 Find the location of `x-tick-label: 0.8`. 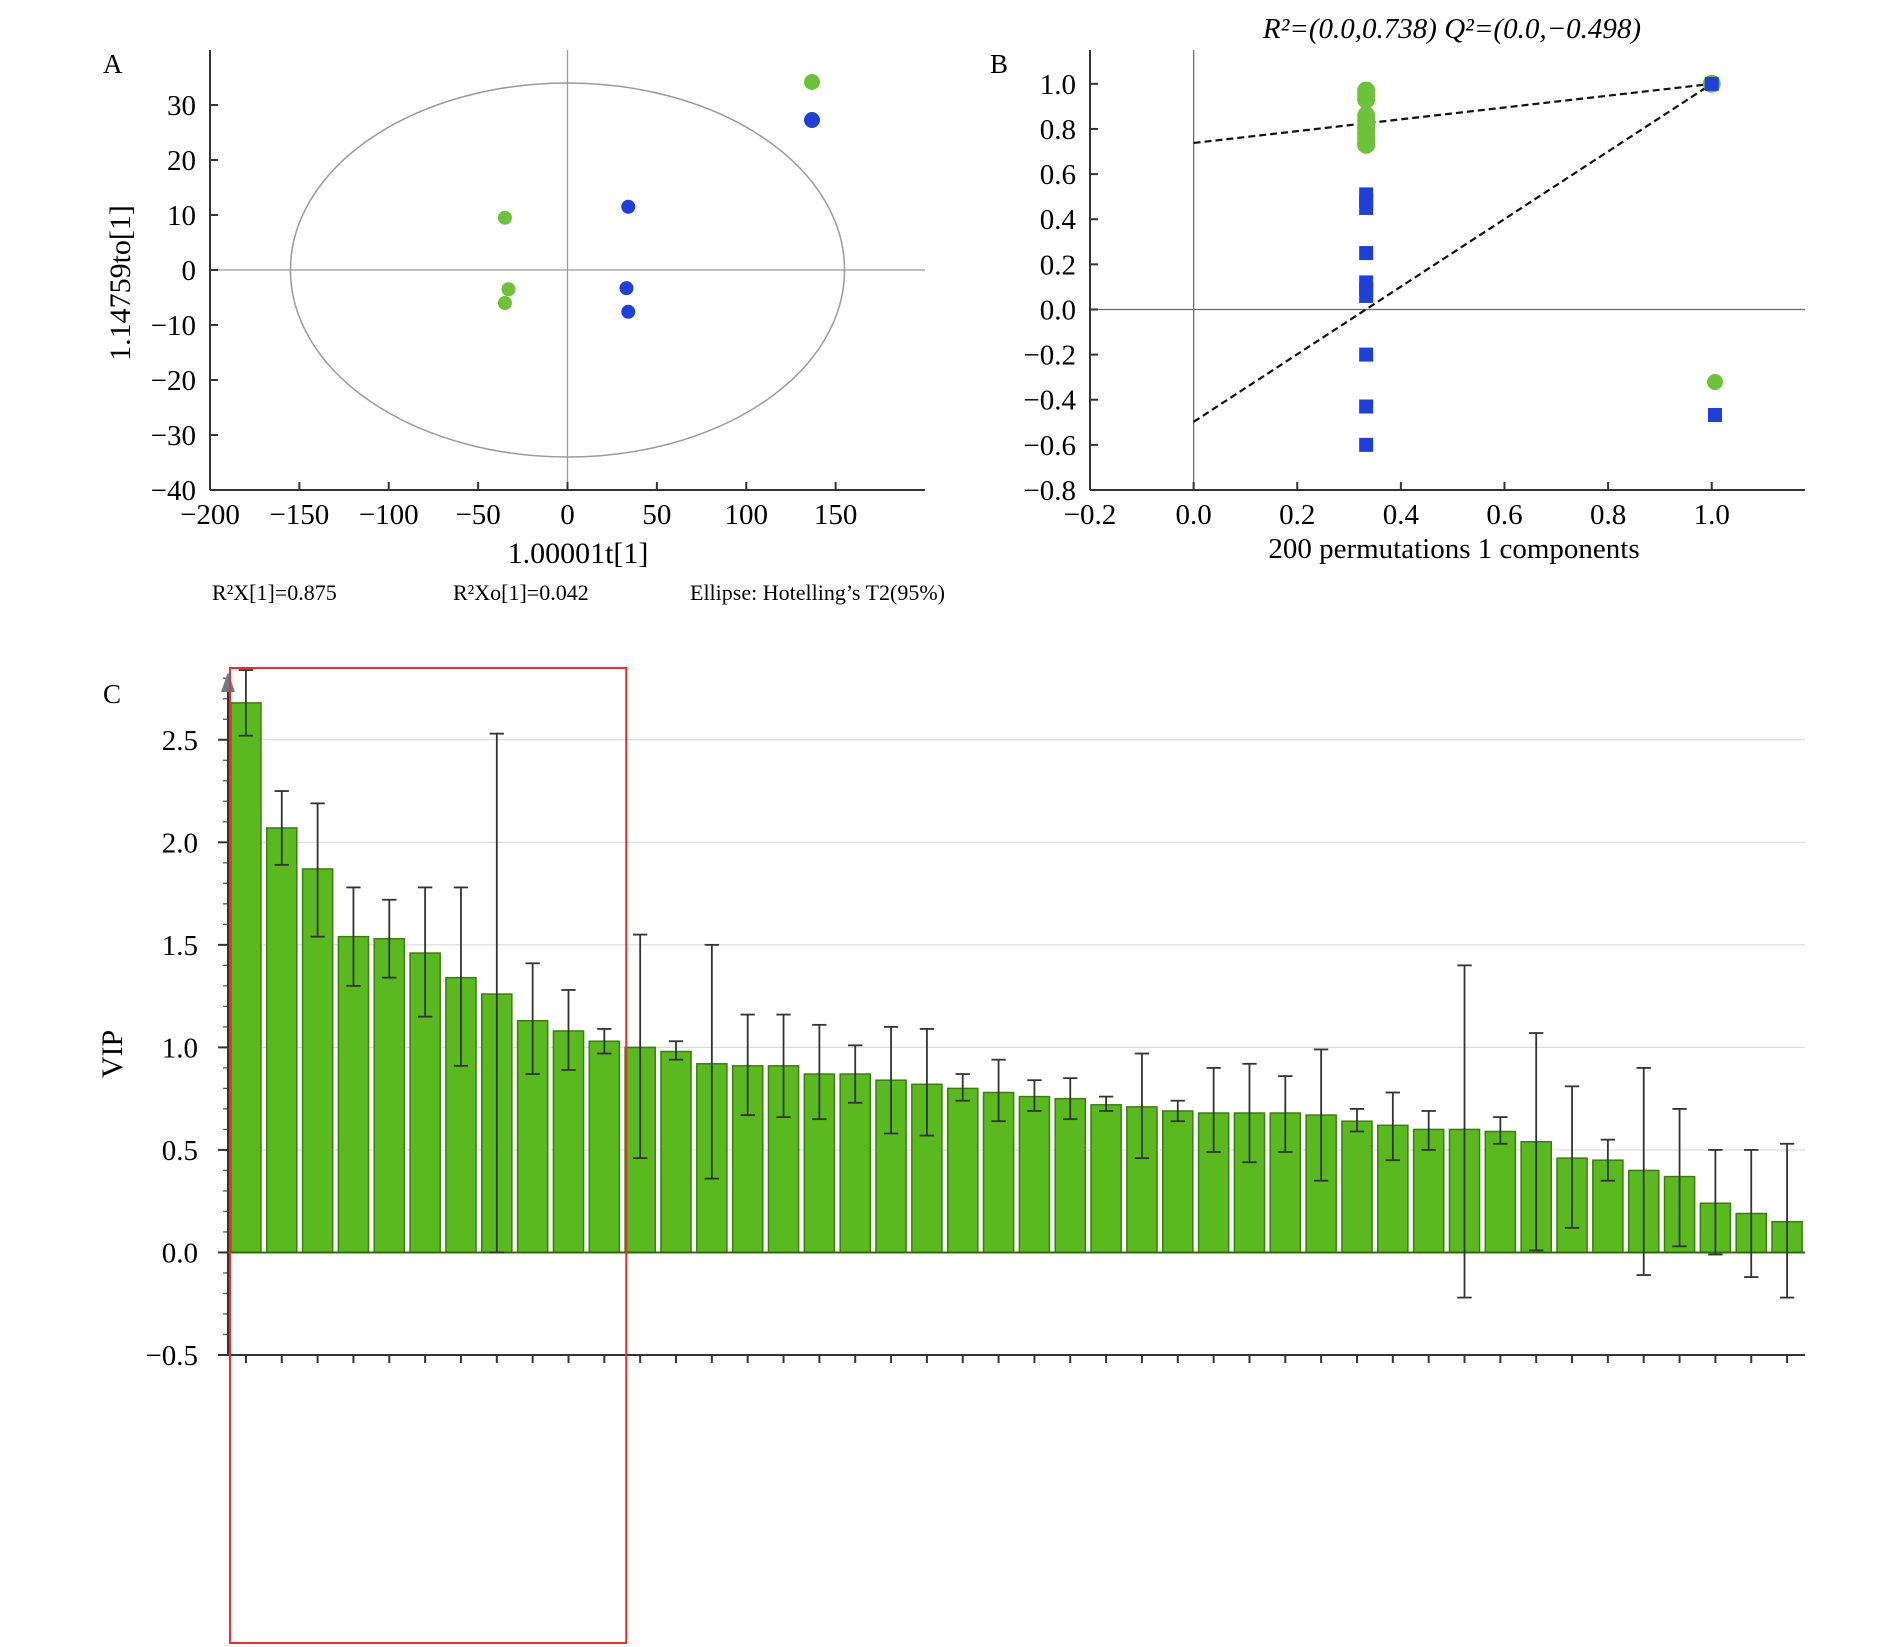

x-tick-label: 0.8 is located at coordinates (1608, 515).